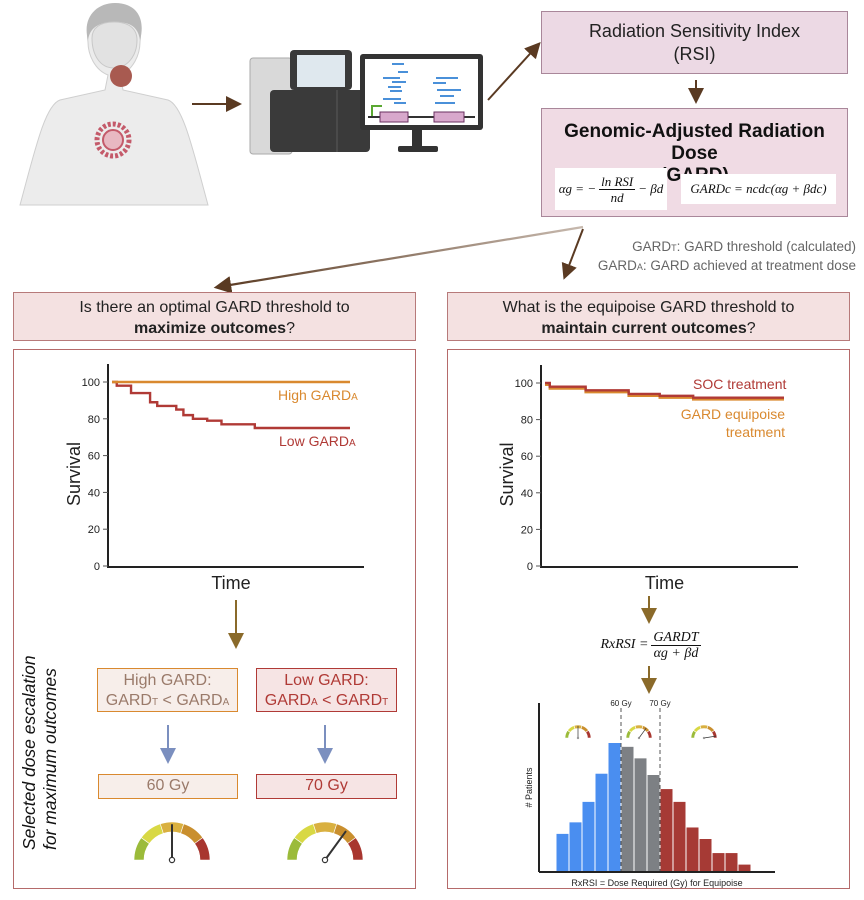 The image size is (864, 900). Describe the element at coordinates (202, 849) in the screenshot. I see `gauge-60gy-icon-segment` at that location.